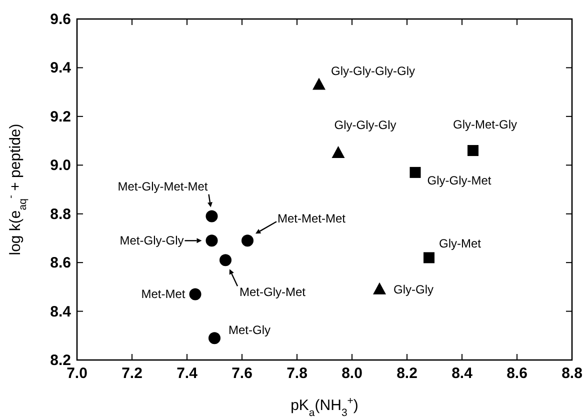 This screenshot has height=418, width=584. Describe the element at coordinates (163, 294) in the screenshot. I see `annotation: Met-Met` at that location.